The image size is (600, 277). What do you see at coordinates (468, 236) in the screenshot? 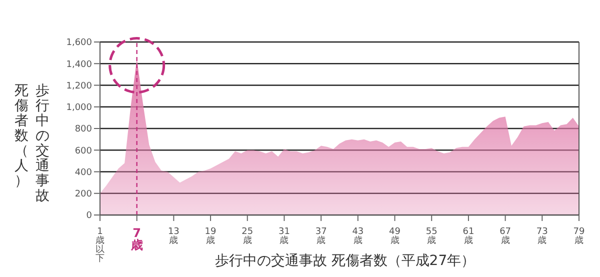
I see `x-tick-label: 61歳` at bounding box center [468, 236].